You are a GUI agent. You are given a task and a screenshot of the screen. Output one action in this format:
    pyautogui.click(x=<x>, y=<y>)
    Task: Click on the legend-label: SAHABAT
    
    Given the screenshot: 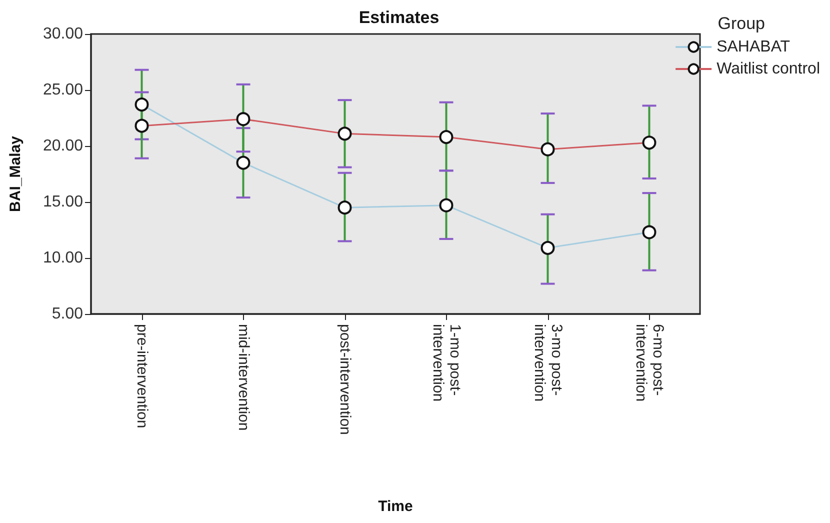 What is the action you would take?
    pyautogui.click(x=753, y=47)
    